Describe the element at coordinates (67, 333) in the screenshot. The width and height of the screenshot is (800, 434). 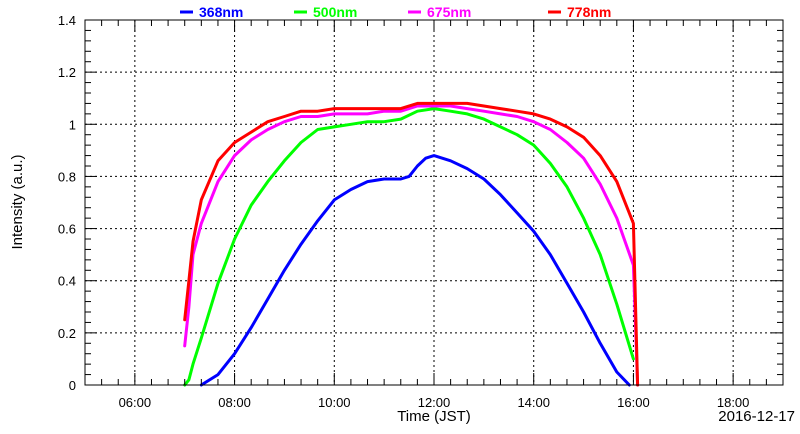
I see `y-tick-label: 0.2` at that location.